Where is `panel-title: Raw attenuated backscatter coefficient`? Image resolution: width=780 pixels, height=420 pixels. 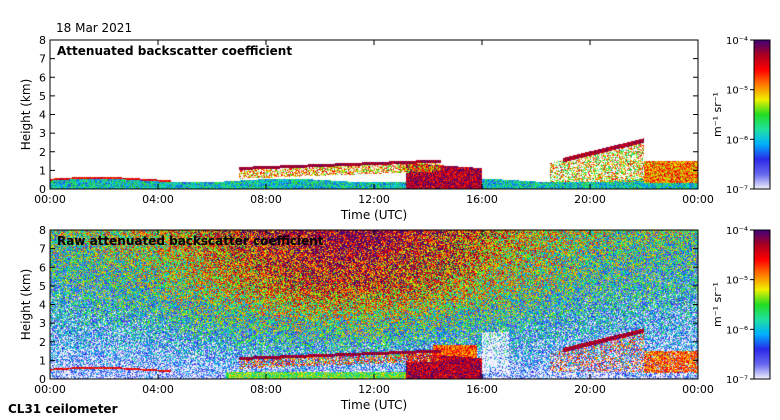 panel-title: Raw attenuated backscatter coefficient is located at coordinates (190, 241).